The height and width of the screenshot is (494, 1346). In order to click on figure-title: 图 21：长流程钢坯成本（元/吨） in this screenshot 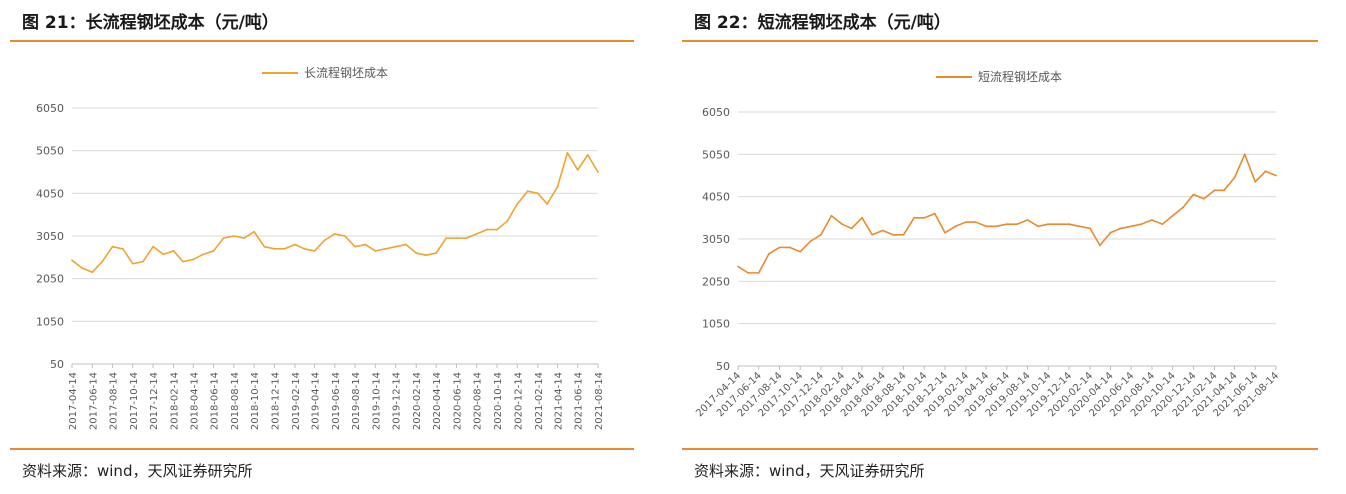, I will do `click(150, 23)`.